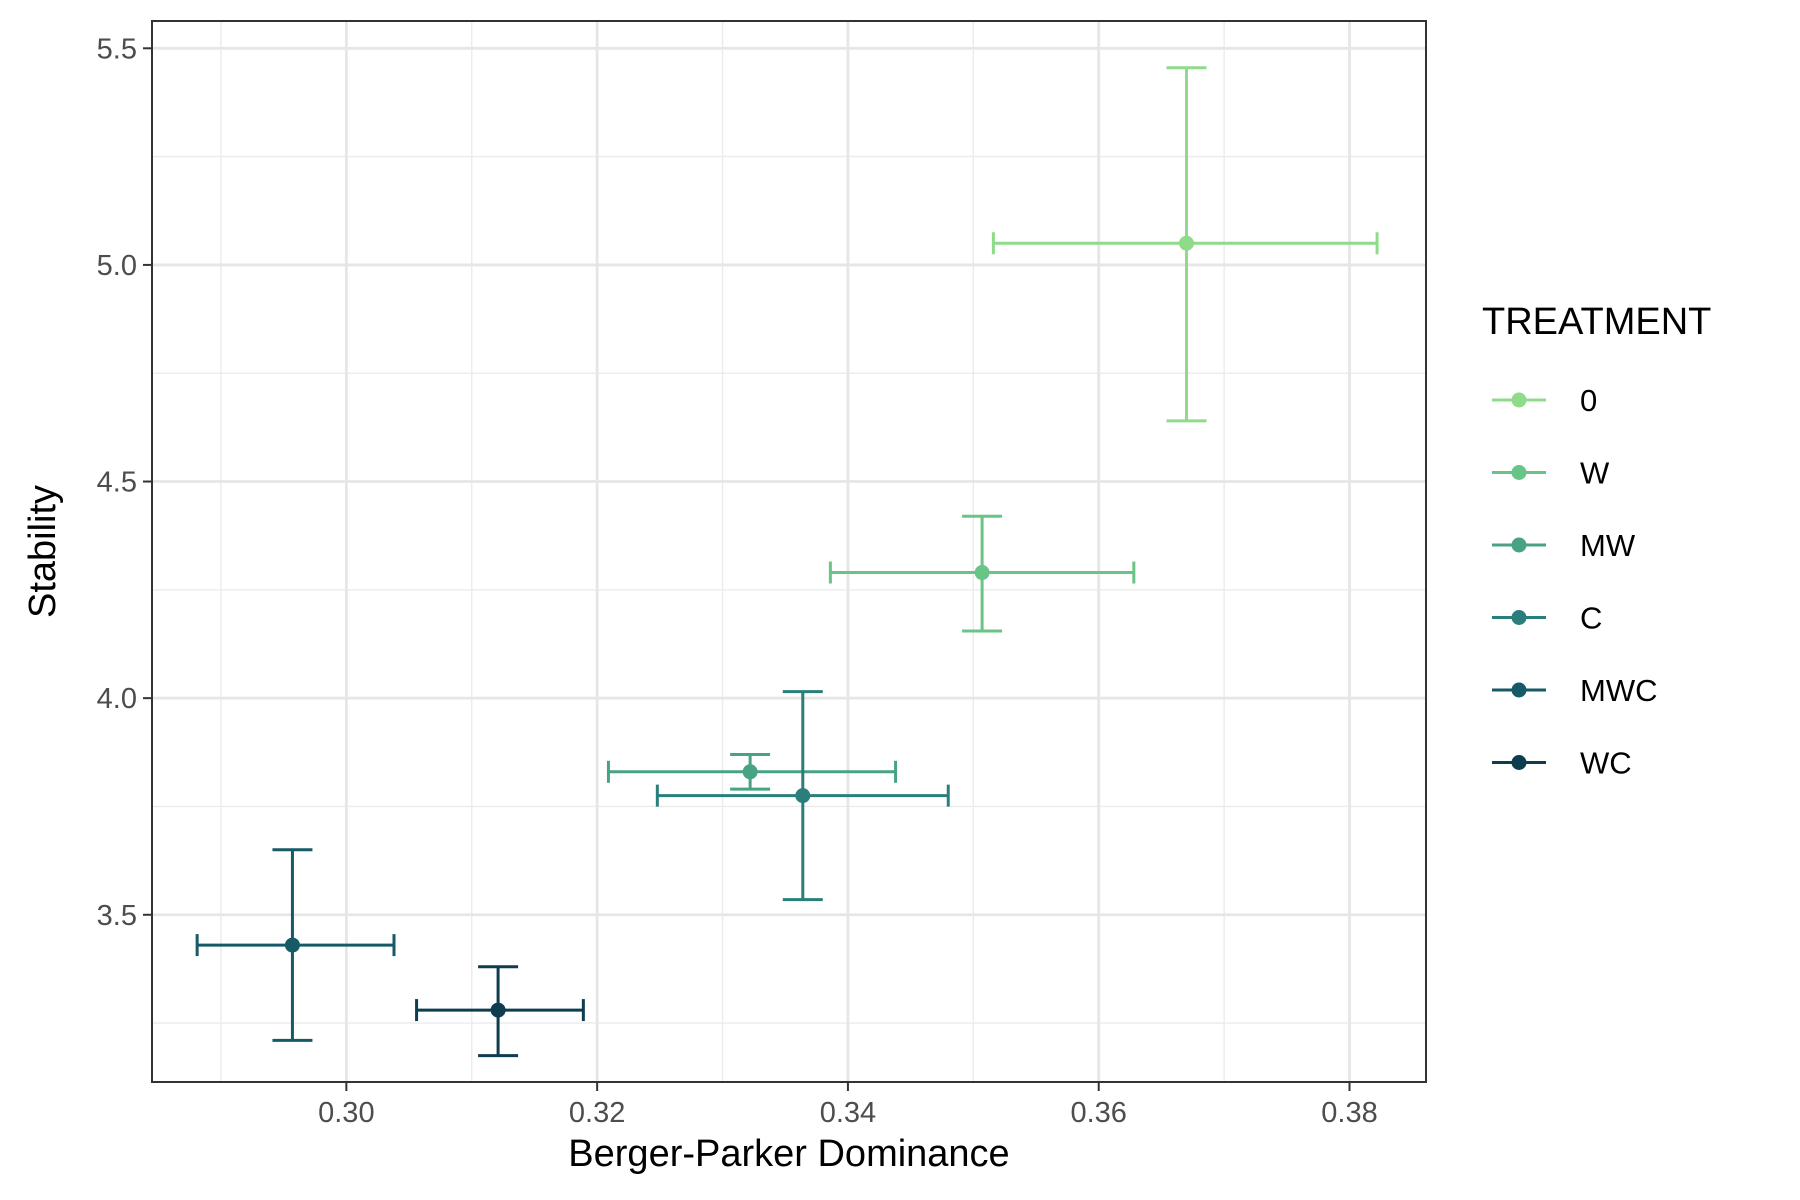 This screenshot has width=1800, height=1200. What do you see at coordinates (1544, 400) in the screenshot?
I see `legend-item-0: 0` at bounding box center [1544, 400].